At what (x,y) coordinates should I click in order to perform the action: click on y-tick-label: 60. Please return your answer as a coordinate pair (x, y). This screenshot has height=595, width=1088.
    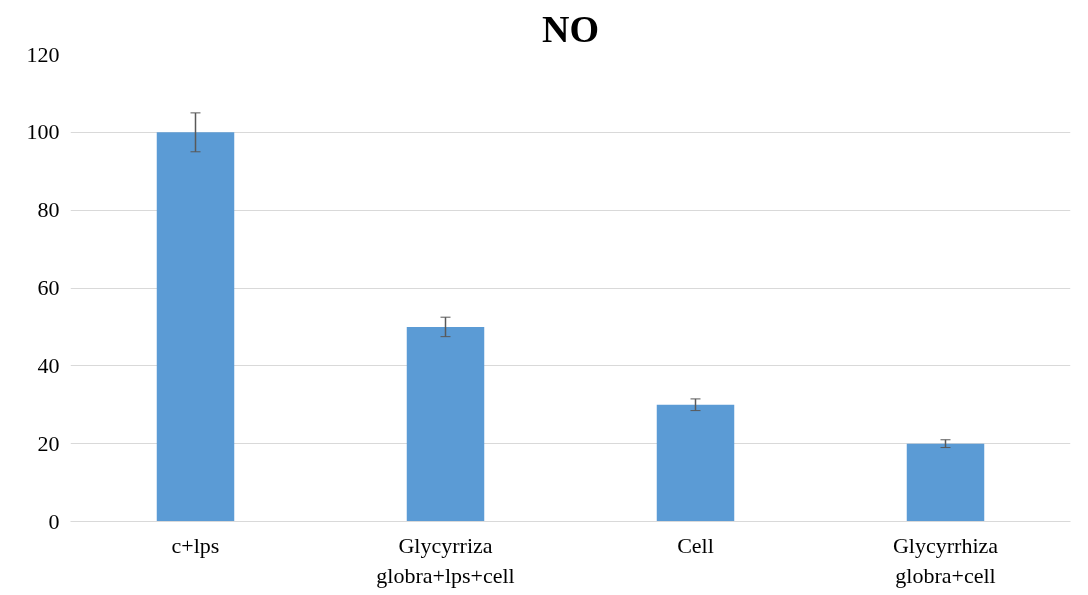
    Looking at the image, I should click on (48, 287).